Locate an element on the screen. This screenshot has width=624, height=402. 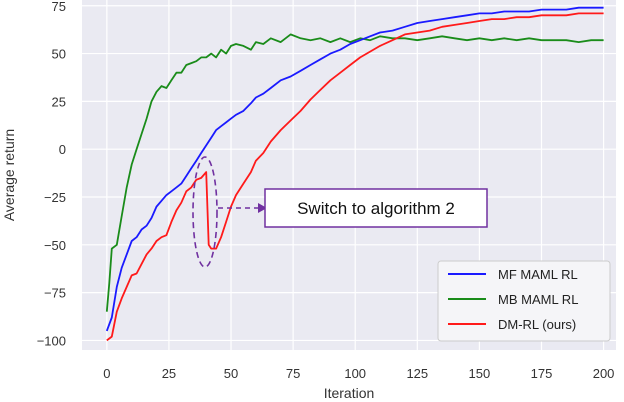
x-axis-label: Iteration is located at coordinates (349, 393).